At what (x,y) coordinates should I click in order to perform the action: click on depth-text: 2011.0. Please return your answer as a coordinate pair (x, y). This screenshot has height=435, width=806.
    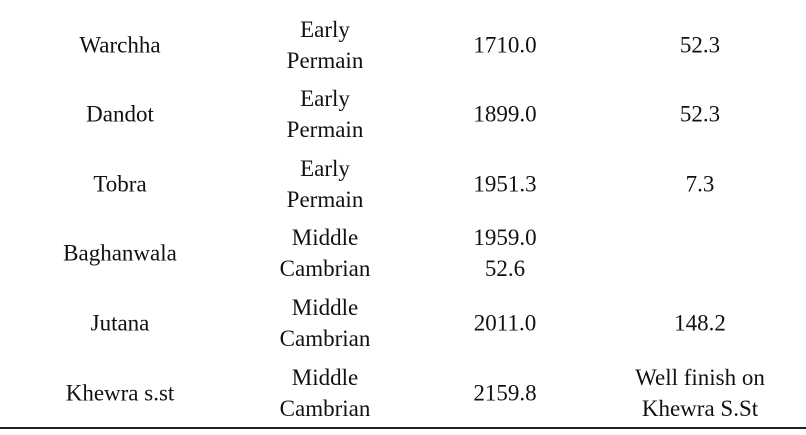
    Looking at the image, I should click on (505, 323).